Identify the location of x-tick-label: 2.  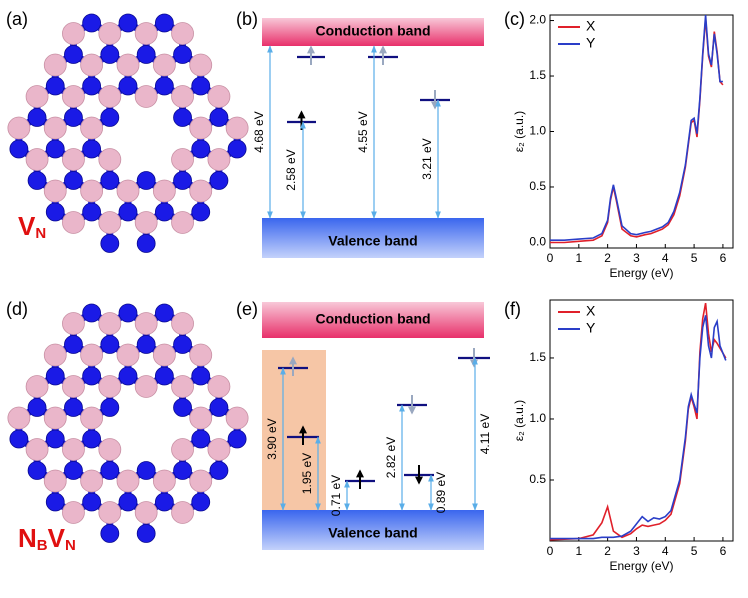
(607, 551).